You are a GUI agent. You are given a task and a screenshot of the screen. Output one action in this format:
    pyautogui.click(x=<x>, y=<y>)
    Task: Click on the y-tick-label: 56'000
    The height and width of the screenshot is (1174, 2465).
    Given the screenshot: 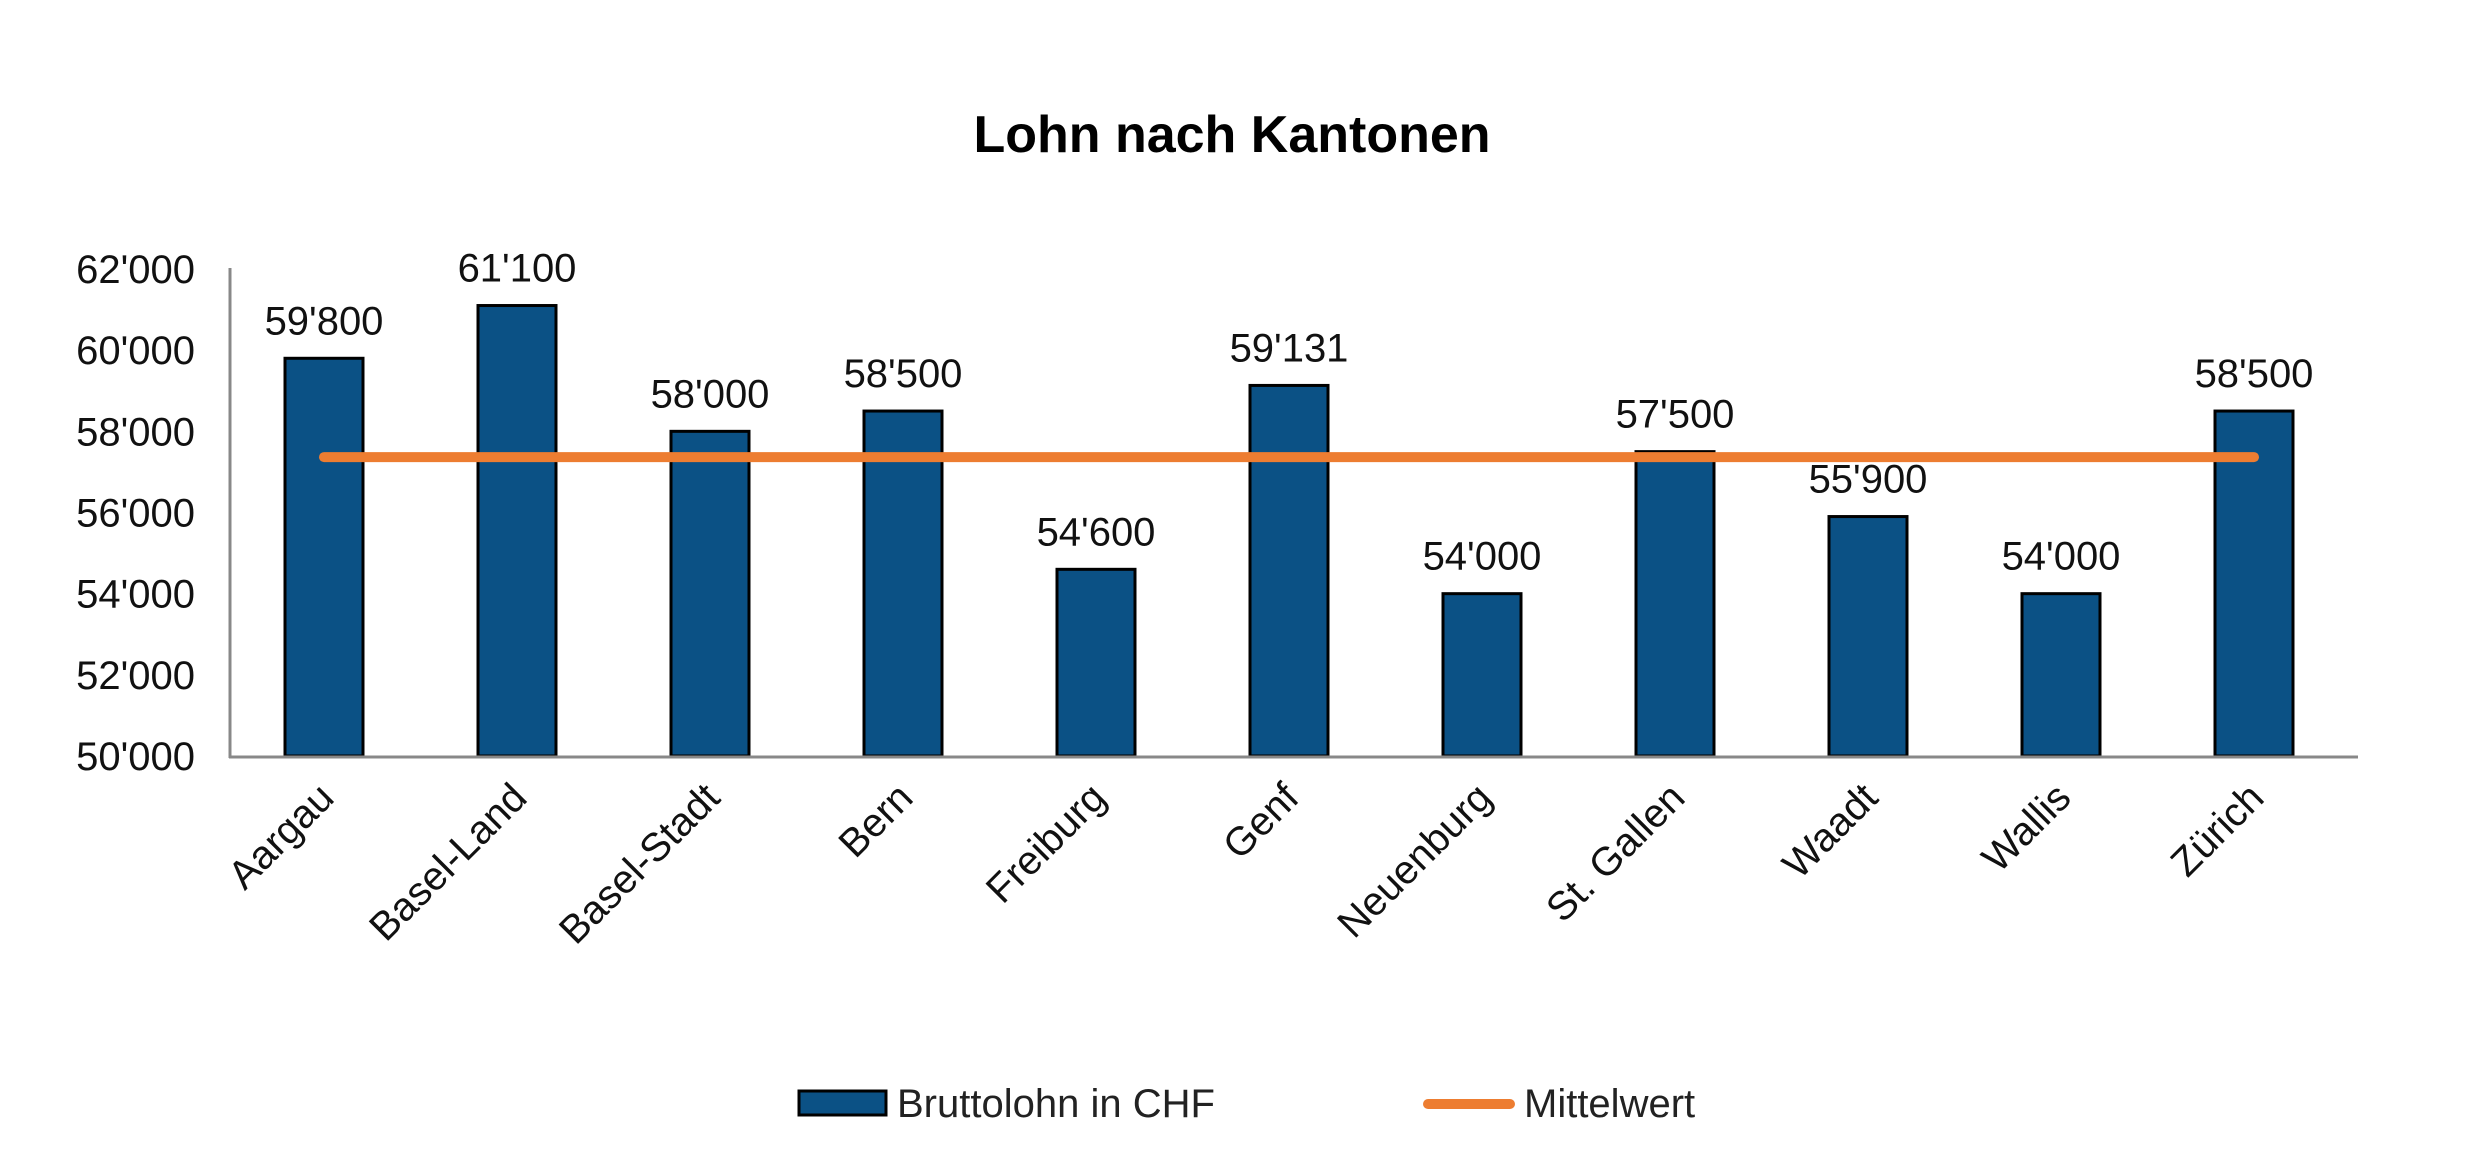 What is the action you would take?
    pyautogui.click(x=135, y=514)
    